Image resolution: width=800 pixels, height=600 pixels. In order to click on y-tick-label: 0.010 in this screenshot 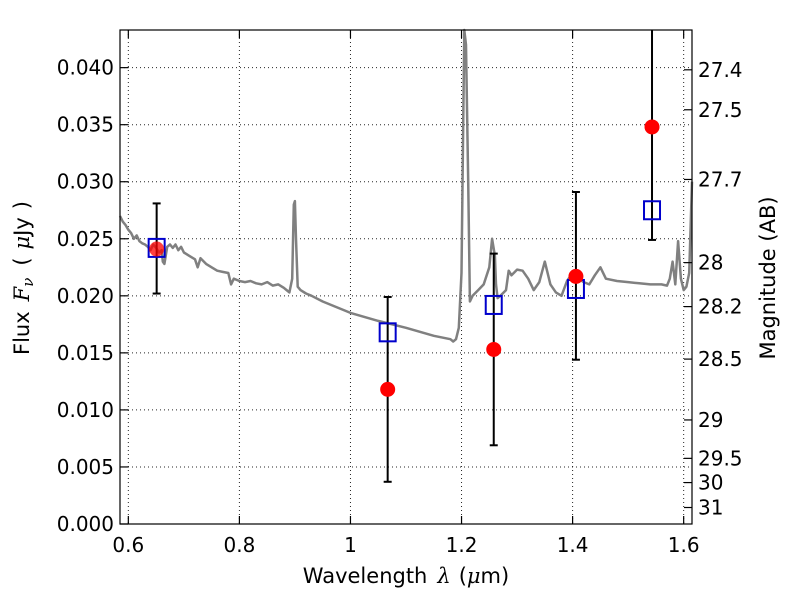, I will do `click(85, 410)`.